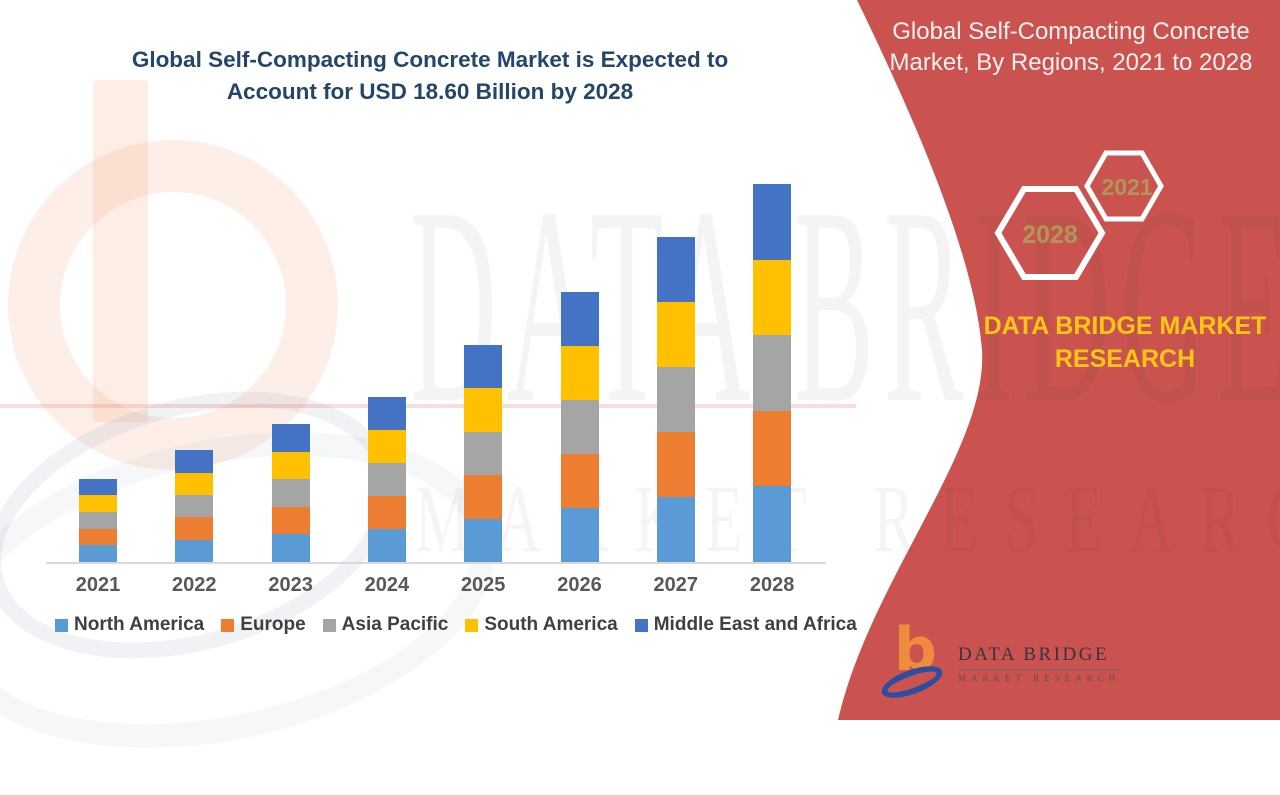 The width and height of the screenshot is (1280, 795). I want to click on x-axis-label: 2028, so click(772, 585).